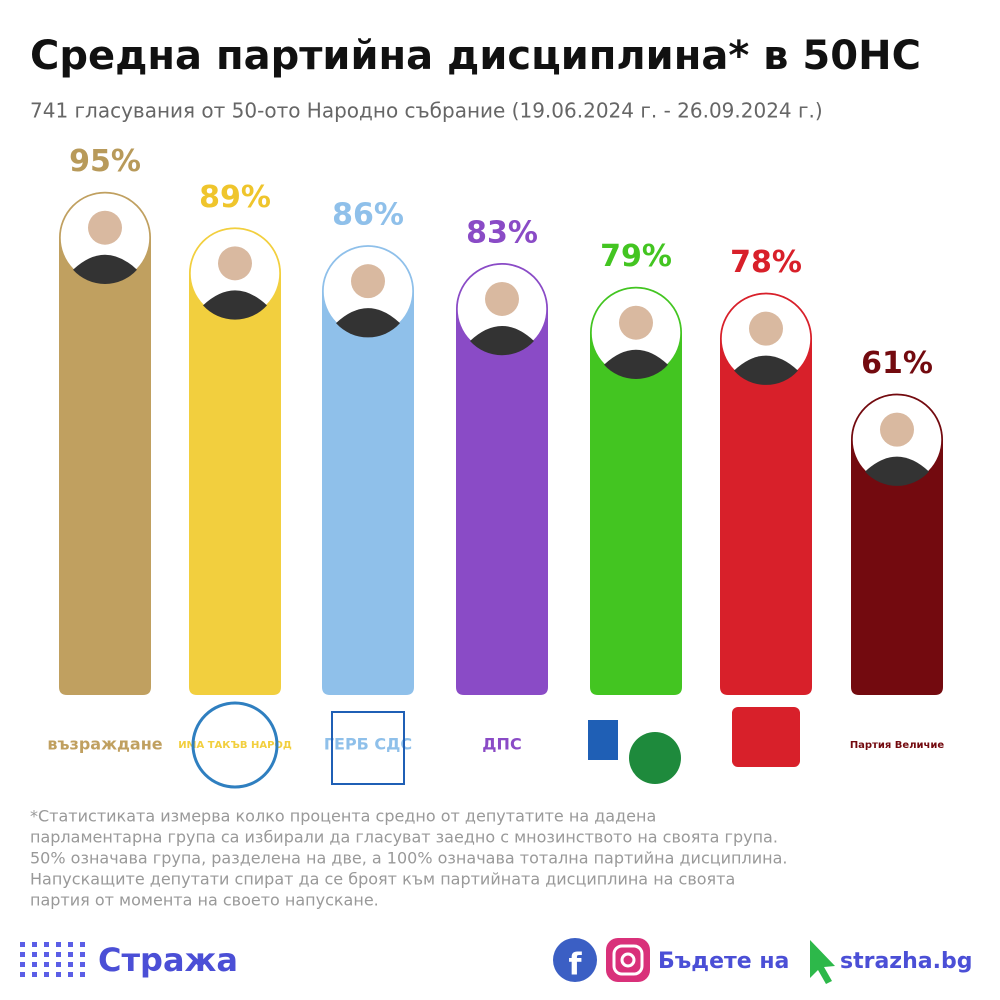 The height and width of the screenshot is (1000, 1000). I want to click on value-label: 78%, so click(766, 262).